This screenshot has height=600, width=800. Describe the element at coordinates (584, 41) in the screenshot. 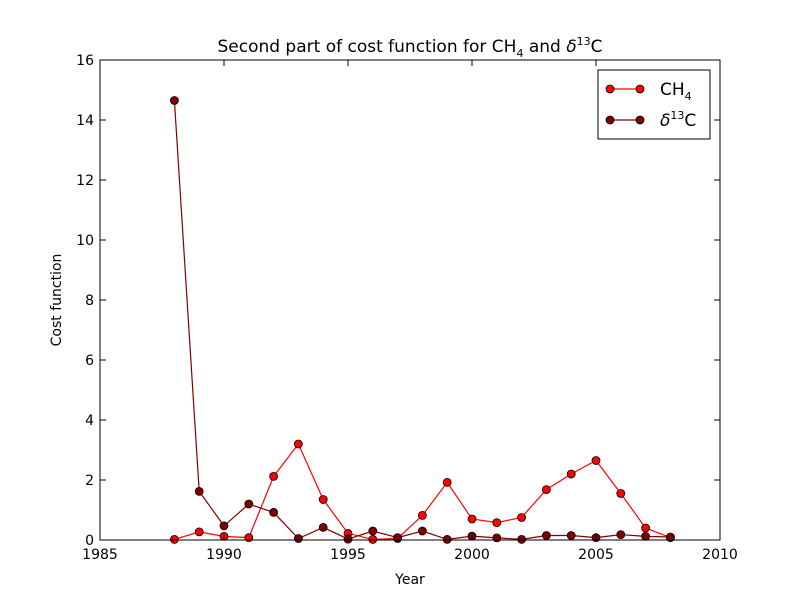

I see `title-superscript: 13` at that location.